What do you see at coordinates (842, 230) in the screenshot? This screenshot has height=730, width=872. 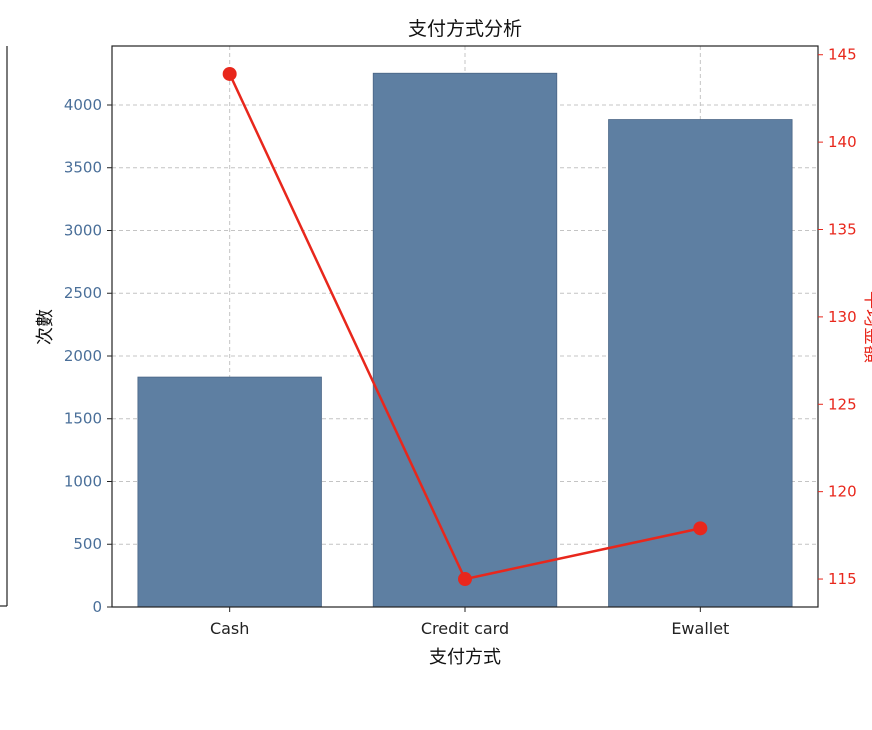 I see `right-tick-label: 135` at bounding box center [842, 230].